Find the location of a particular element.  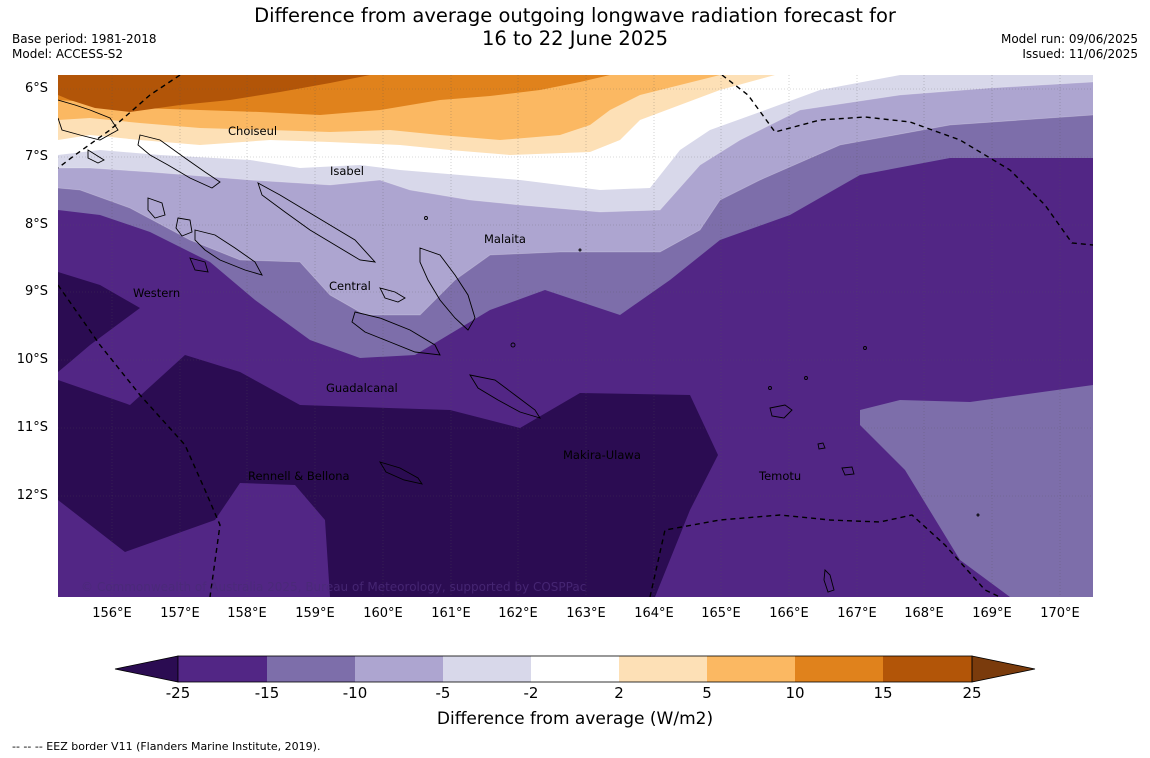

band-below-minus25-west is located at coordinates (99, 322).